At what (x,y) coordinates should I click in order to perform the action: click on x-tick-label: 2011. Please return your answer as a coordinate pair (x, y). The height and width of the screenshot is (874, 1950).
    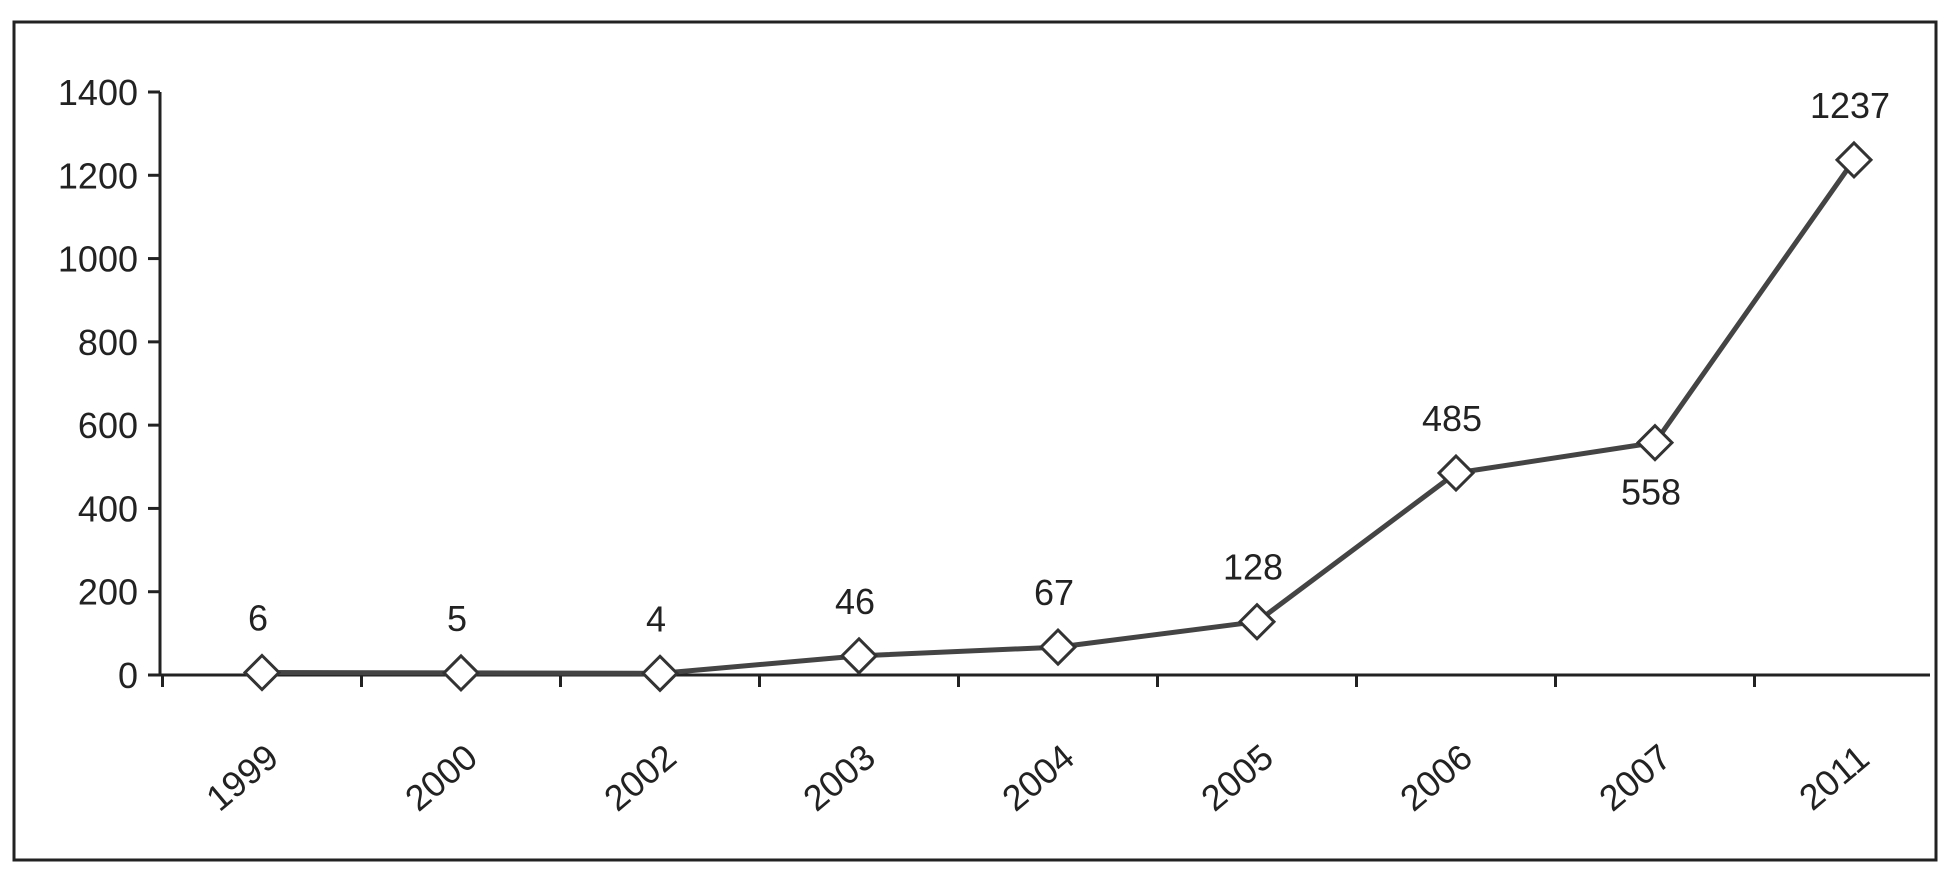
    Looking at the image, I should click on (1834, 777).